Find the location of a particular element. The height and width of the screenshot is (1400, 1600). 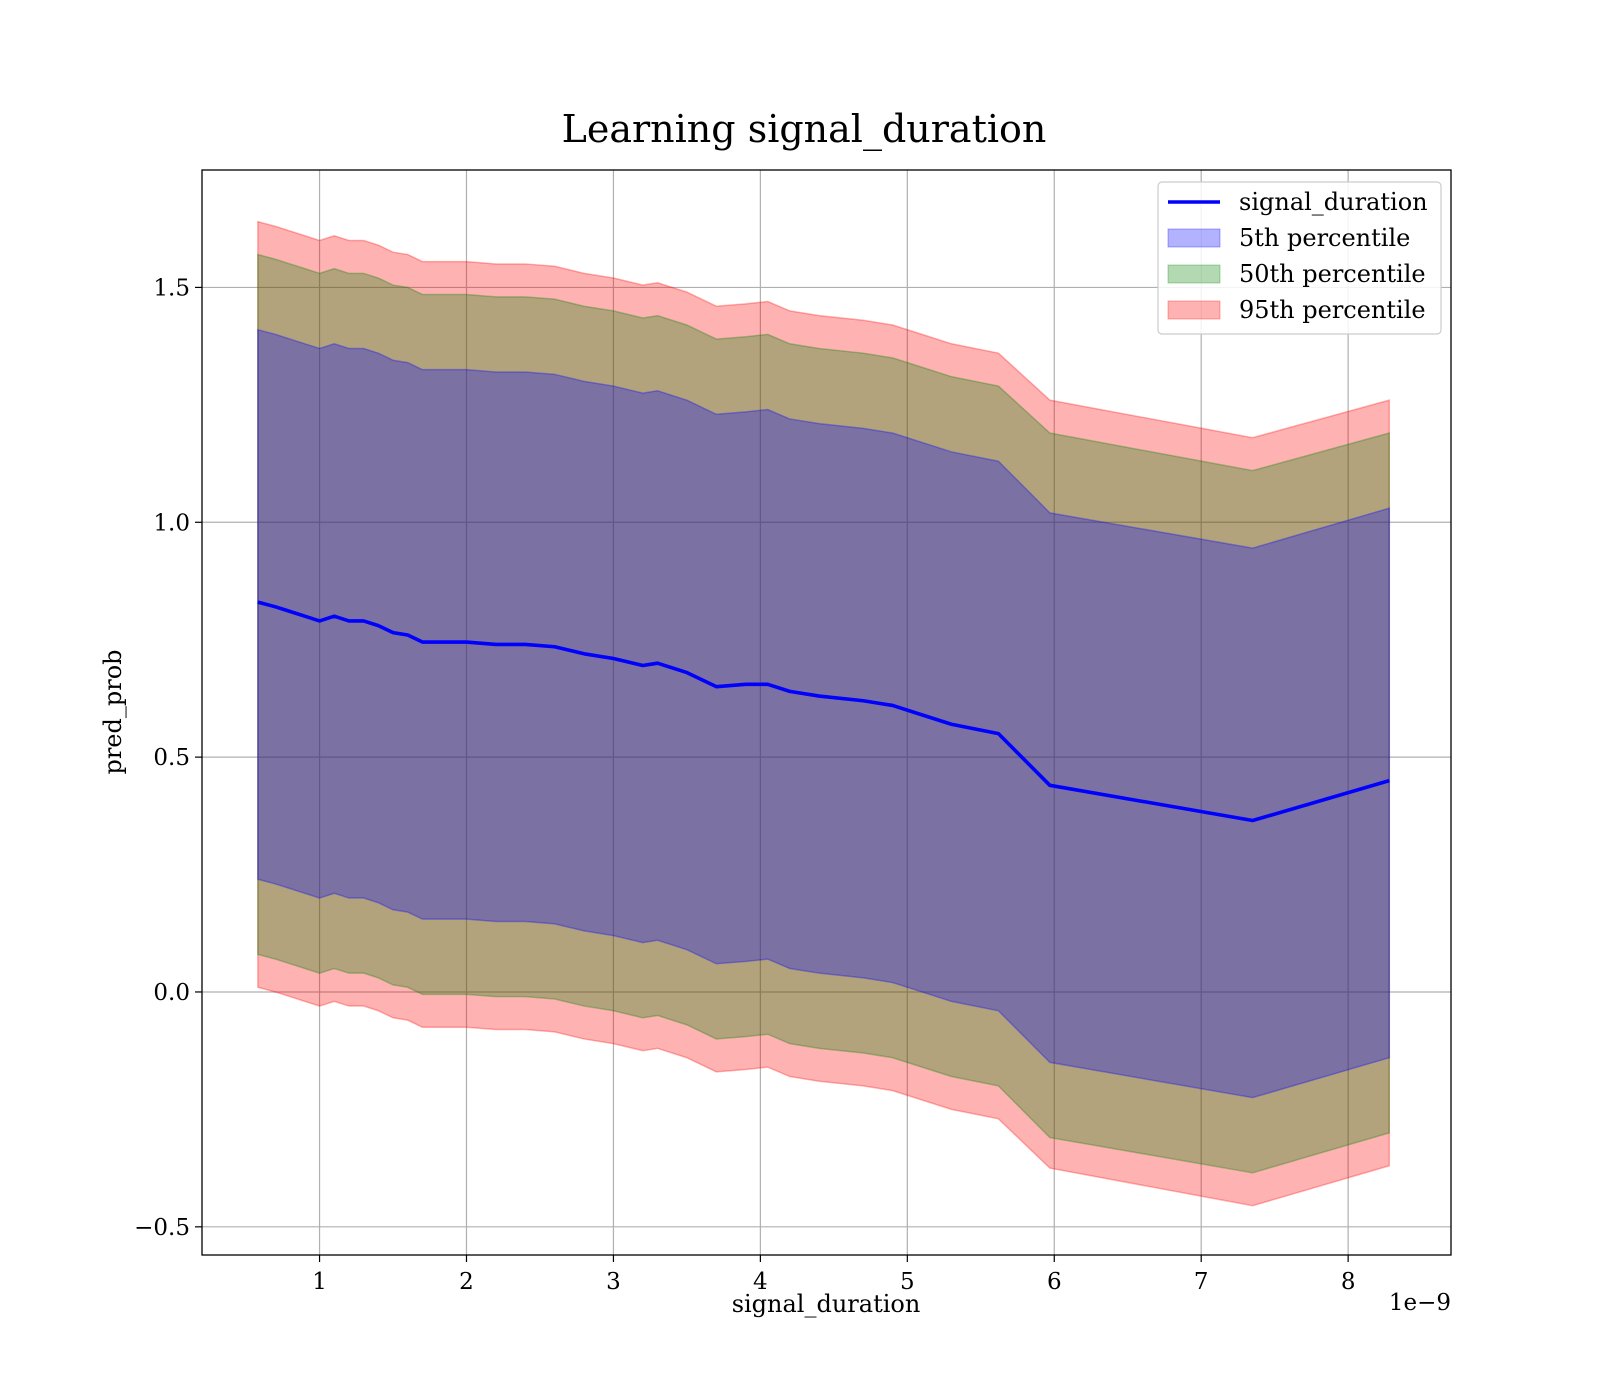

x-tick-label: 7 is located at coordinates (1201, 1282).